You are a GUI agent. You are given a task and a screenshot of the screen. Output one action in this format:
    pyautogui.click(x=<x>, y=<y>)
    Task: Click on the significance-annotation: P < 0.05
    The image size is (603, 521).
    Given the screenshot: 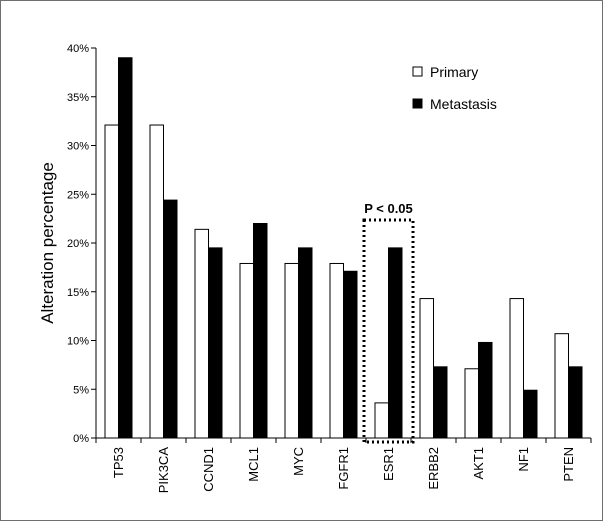 What is the action you would take?
    pyautogui.click(x=388, y=322)
    